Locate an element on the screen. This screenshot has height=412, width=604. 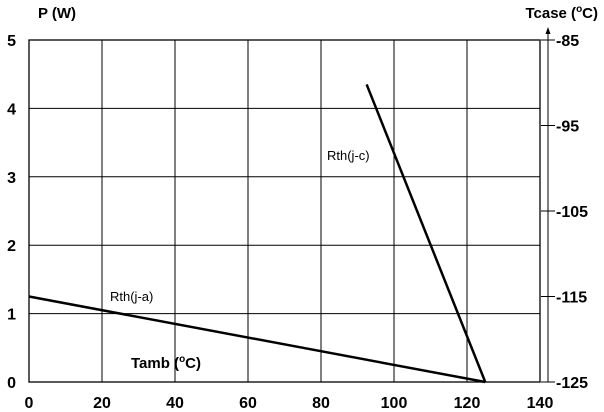
x-tick-label: 140 is located at coordinates (540, 403).